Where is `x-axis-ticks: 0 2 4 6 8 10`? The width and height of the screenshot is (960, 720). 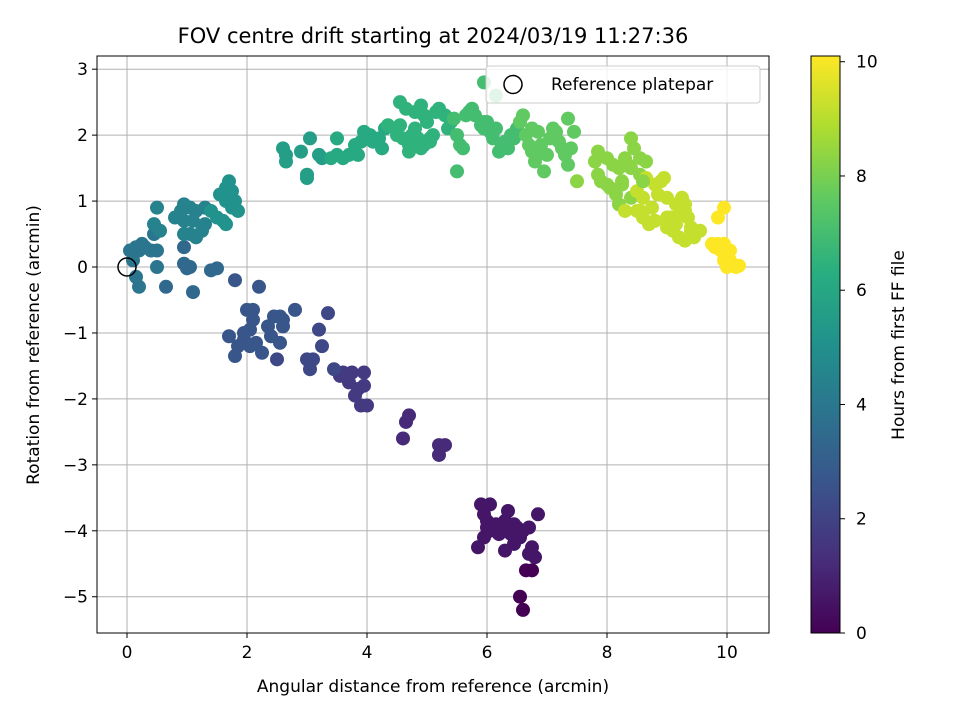 x-axis-ticks: 0 2 4 6 8 10 is located at coordinates (430, 648).